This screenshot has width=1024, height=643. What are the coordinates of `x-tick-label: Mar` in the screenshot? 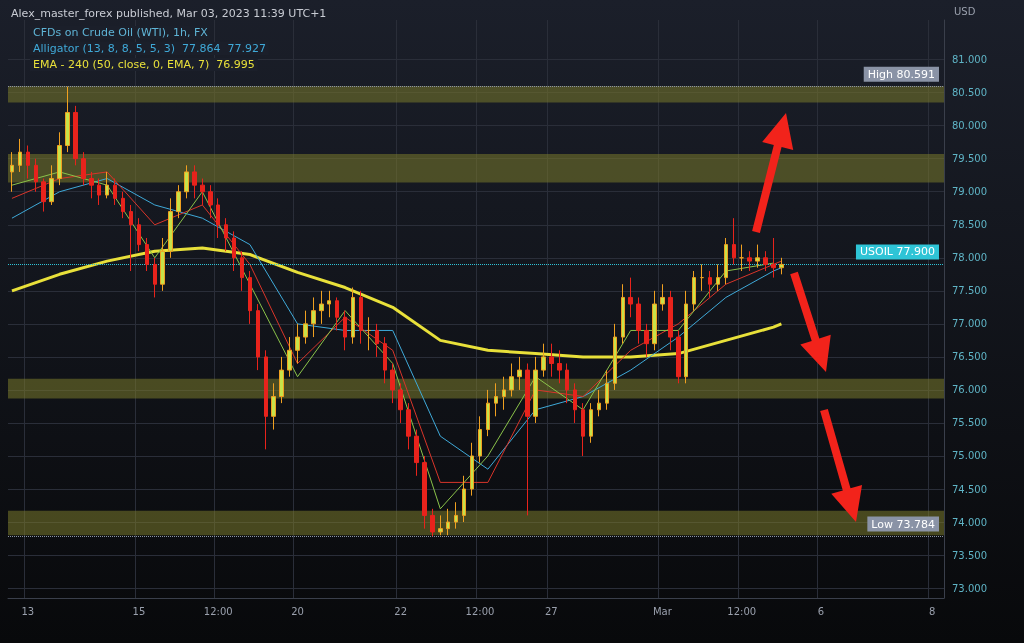 It's located at (662, 611).